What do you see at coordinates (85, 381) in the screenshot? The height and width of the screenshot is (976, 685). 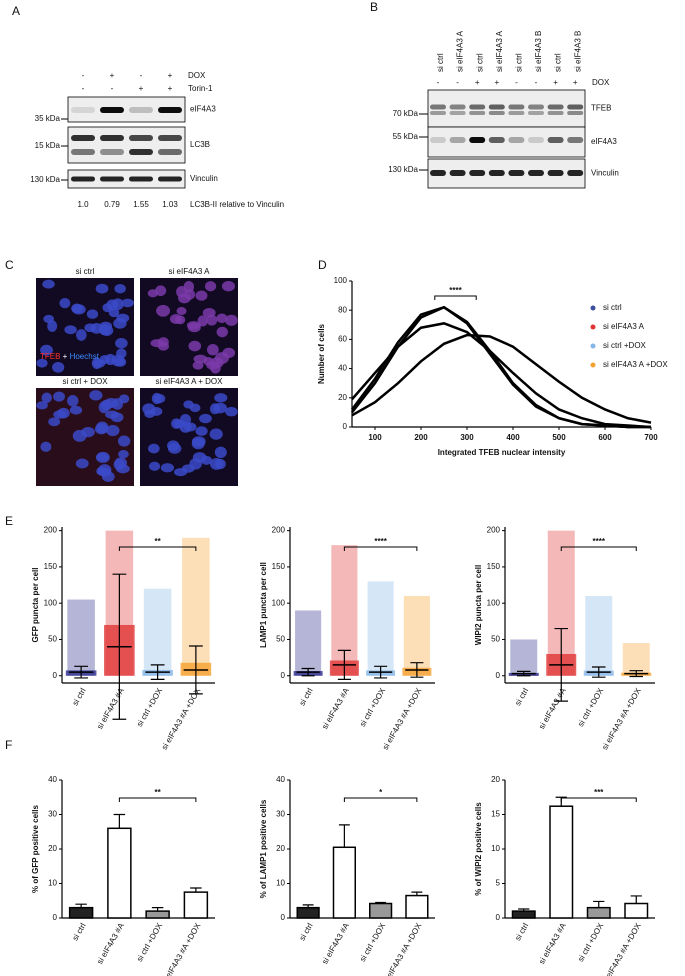 I see `image-title: si ctrl + DOX` at bounding box center [85, 381].